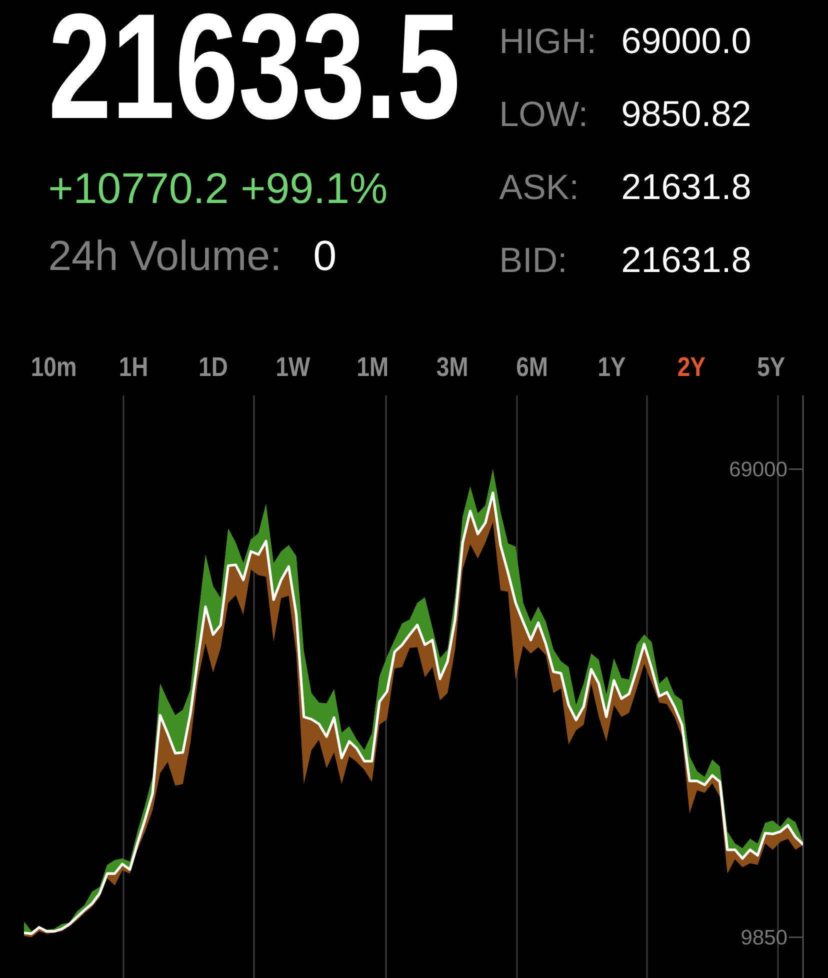  I want to click on text: HIGH:, so click(548, 41).